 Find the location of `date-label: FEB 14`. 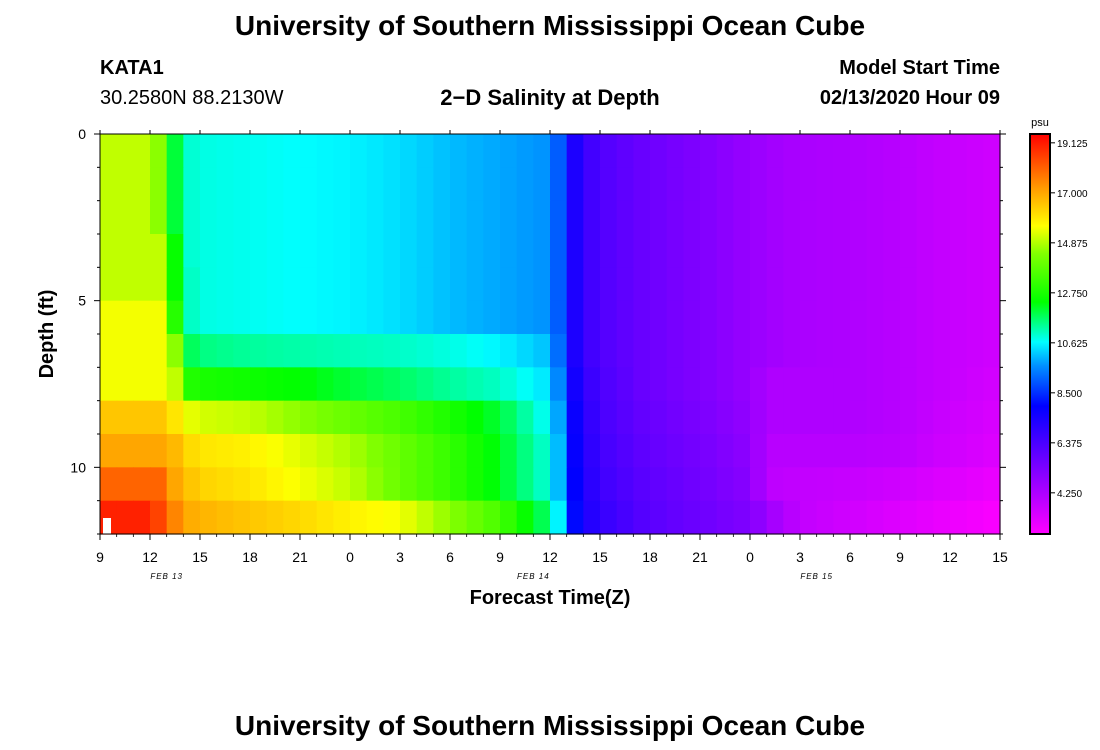

date-label: FEB 14 is located at coordinates (533, 576).